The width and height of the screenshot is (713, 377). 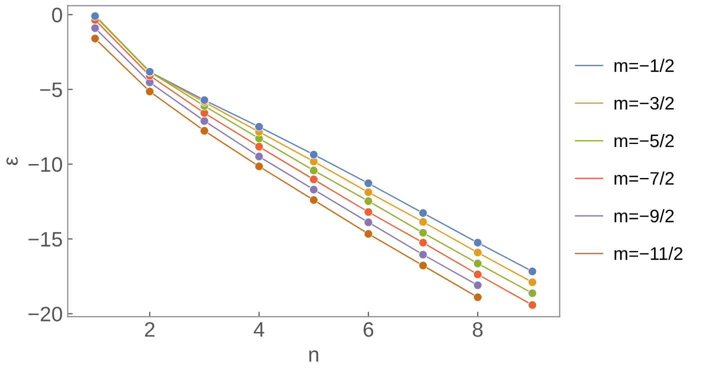 What do you see at coordinates (369, 329) in the screenshot?
I see `x-tick-label: 6` at bounding box center [369, 329].